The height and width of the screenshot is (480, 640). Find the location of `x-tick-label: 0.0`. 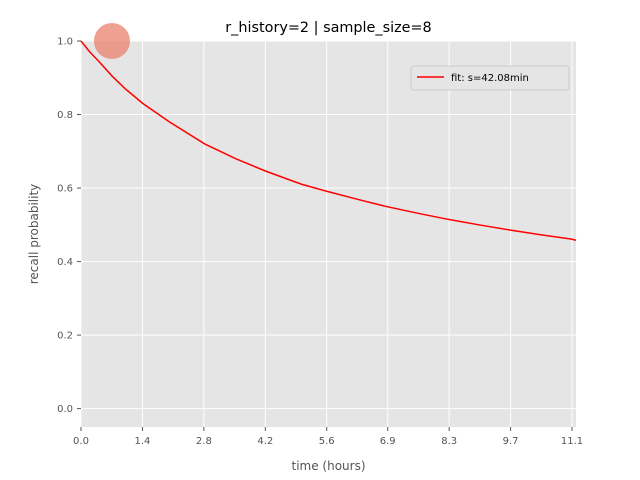

x-tick-label: 0.0 is located at coordinates (81, 441).